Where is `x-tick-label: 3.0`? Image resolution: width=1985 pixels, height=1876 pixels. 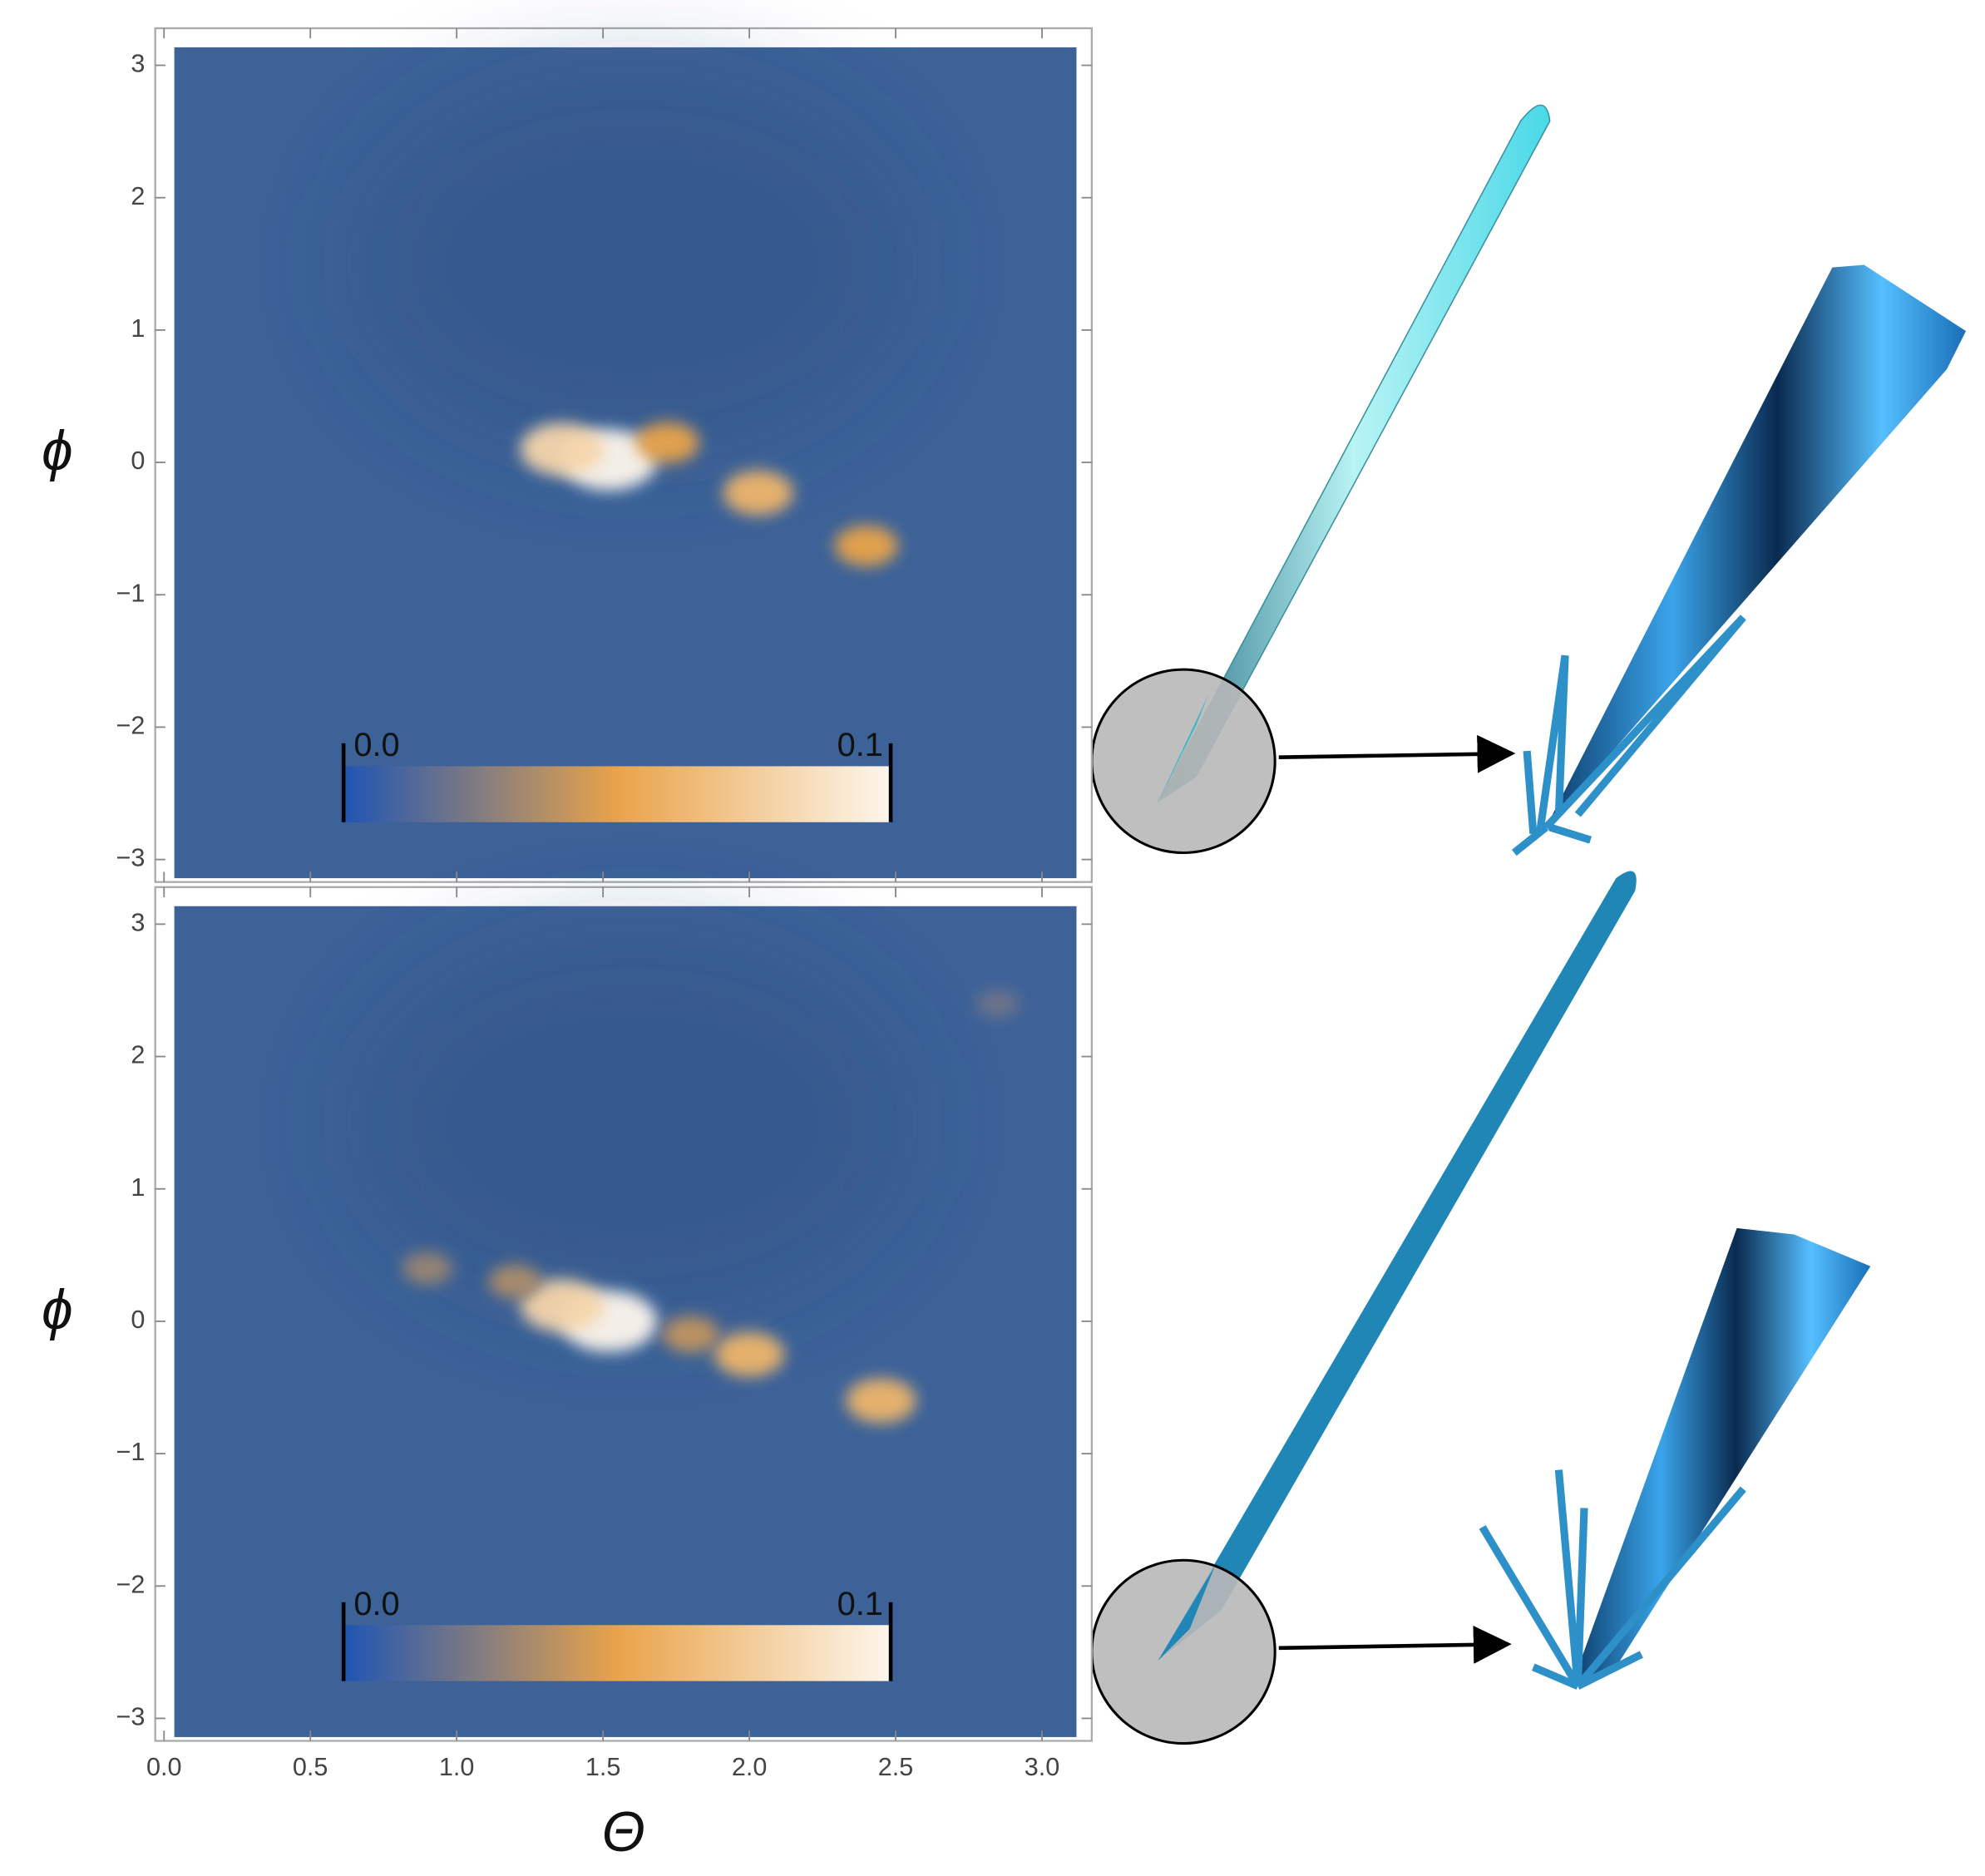
x-tick-label: 3.0 is located at coordinates (1043, 1767).